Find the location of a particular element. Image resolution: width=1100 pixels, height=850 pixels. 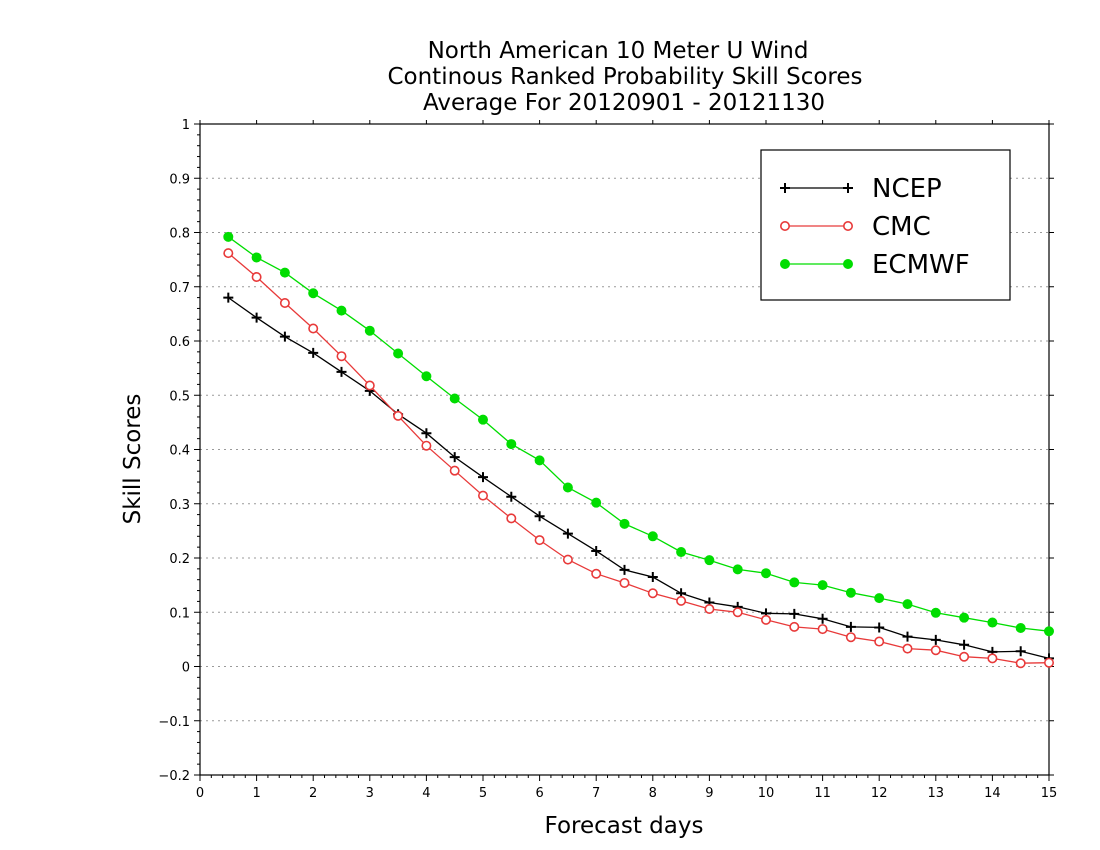

x-tick-label: 1 is located at coordinates (256, 793).